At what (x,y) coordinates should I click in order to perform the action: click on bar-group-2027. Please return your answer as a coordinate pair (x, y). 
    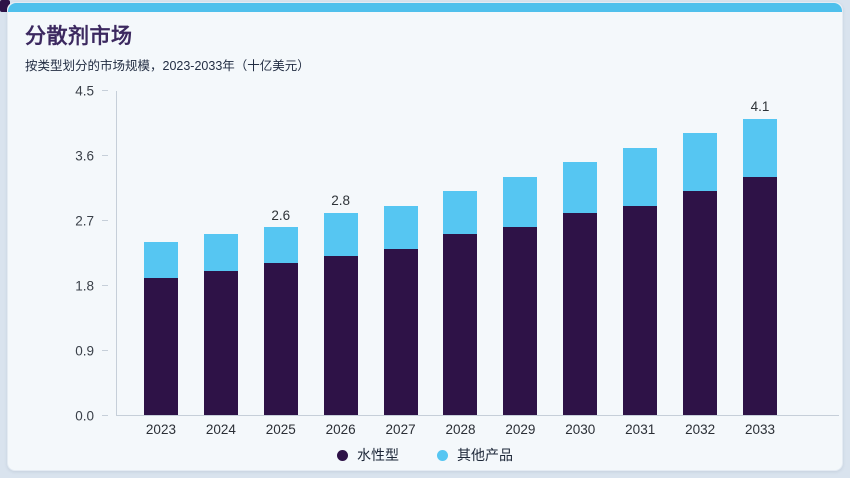
    Looking at the image, I should click on (401, 310).